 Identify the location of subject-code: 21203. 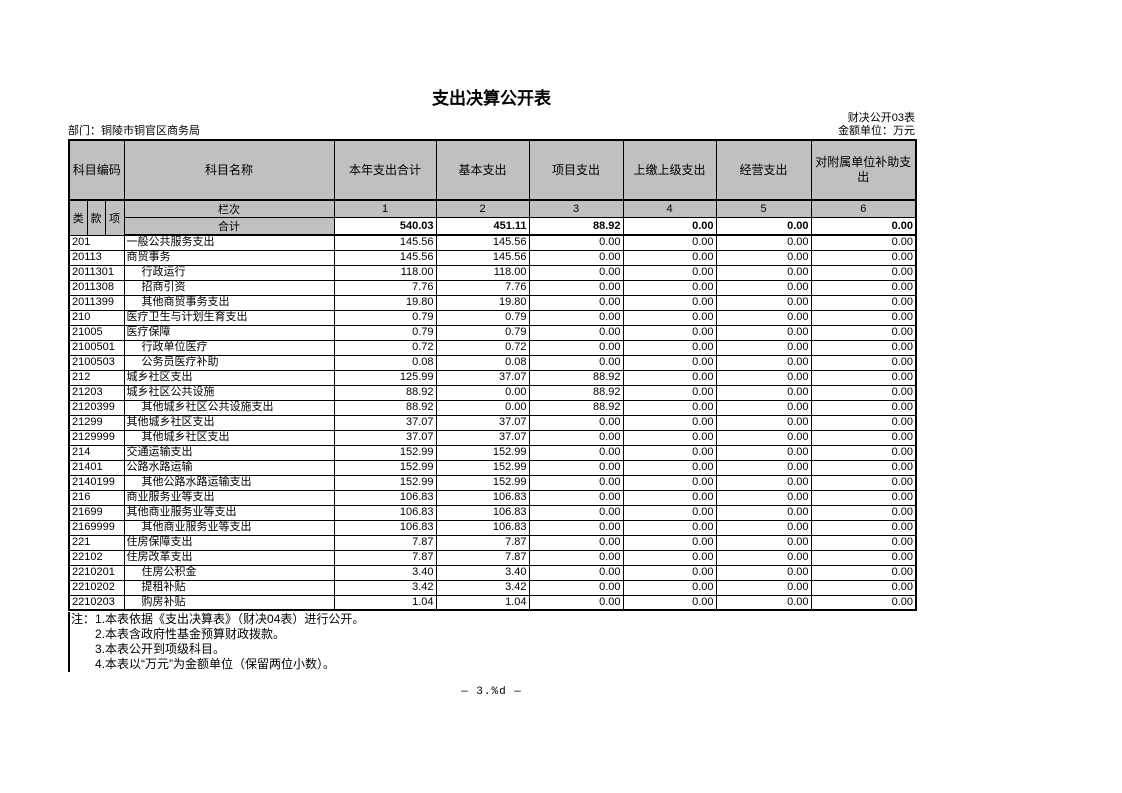
(96, 392).